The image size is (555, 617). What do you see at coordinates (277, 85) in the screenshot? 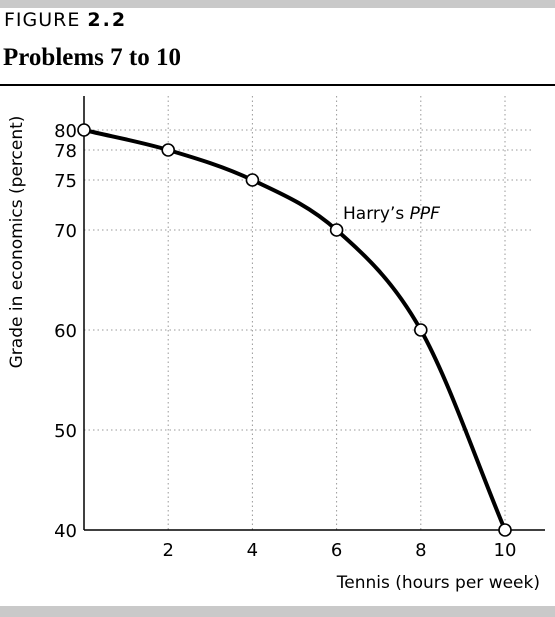
I see `title-rule` at bounding box center [277, 85].